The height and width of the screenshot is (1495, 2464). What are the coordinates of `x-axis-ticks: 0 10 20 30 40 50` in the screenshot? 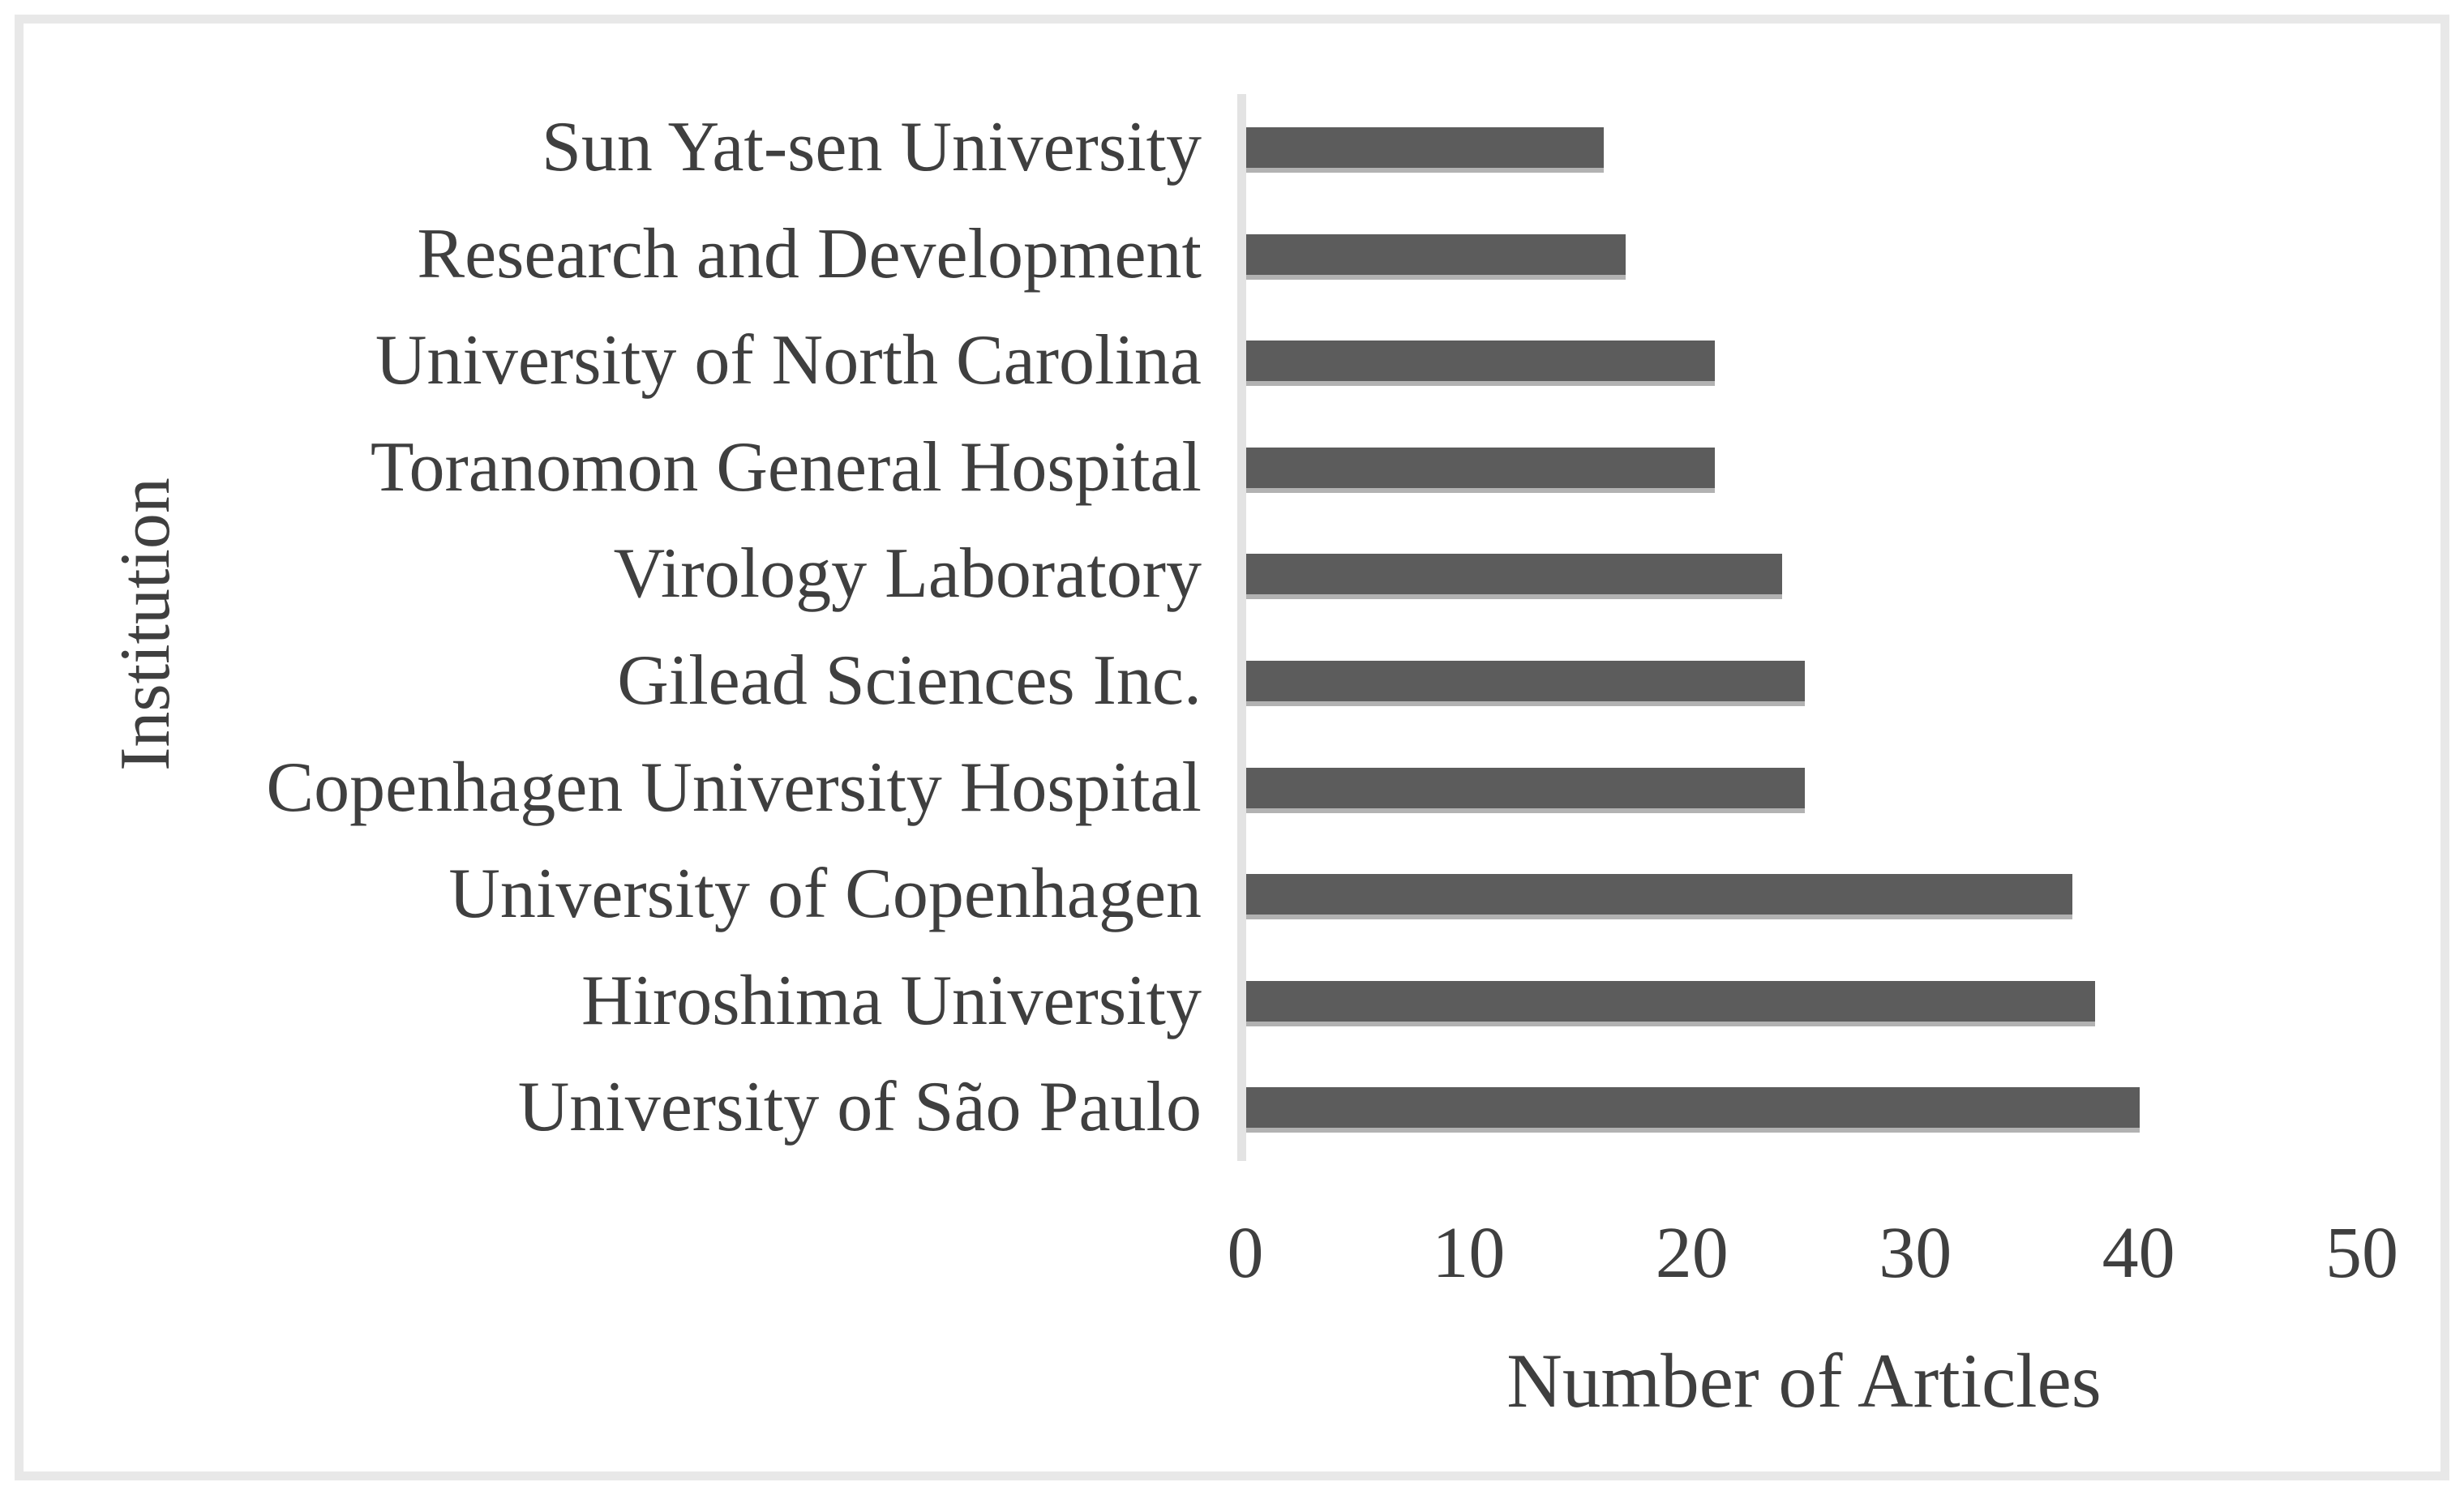 It's located at (1232, 1259).